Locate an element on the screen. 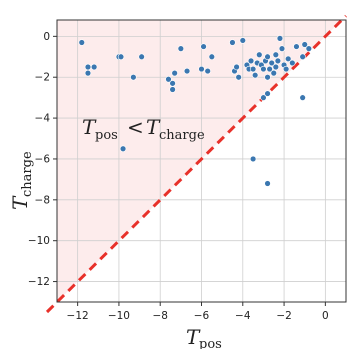  y-tick-label: −6 is located at coordinates (43, 159).